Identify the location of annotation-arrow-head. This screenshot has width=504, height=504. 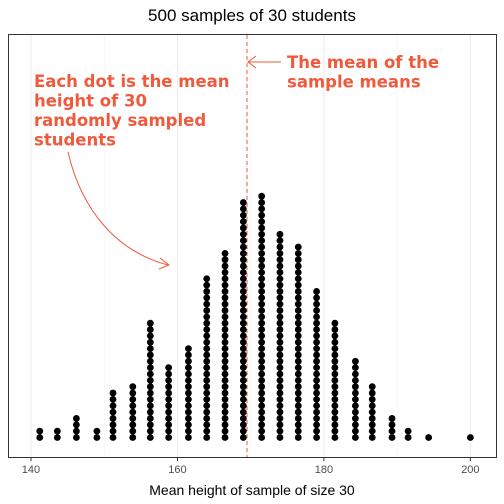
(164, 263).